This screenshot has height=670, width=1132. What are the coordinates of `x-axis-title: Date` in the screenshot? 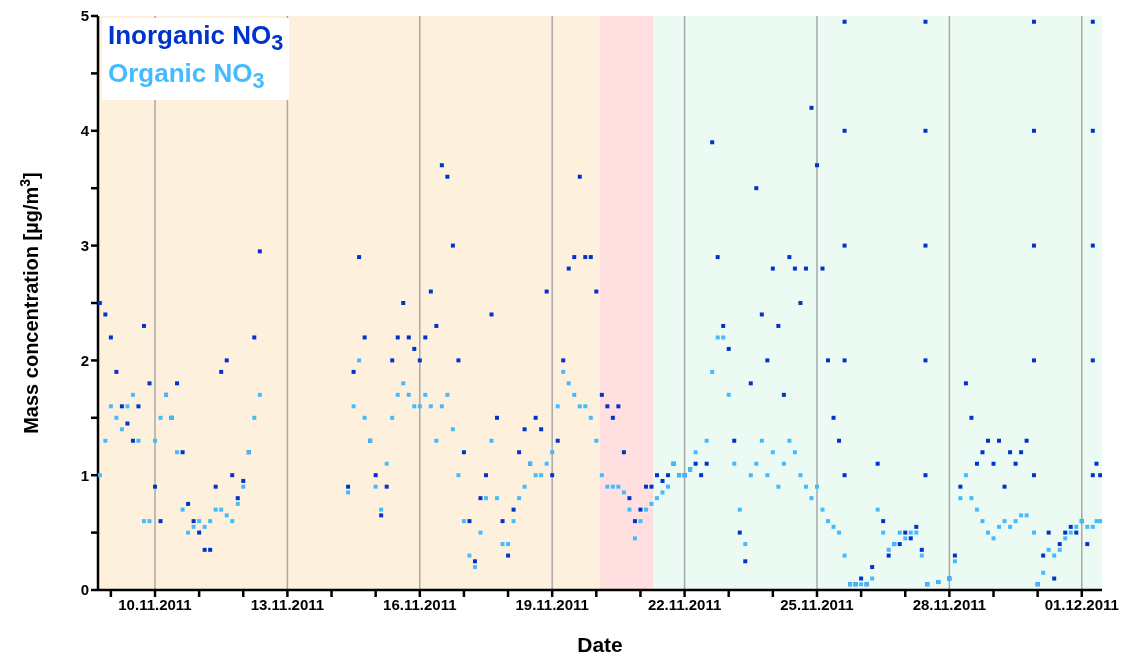 It's located at (600, 644).